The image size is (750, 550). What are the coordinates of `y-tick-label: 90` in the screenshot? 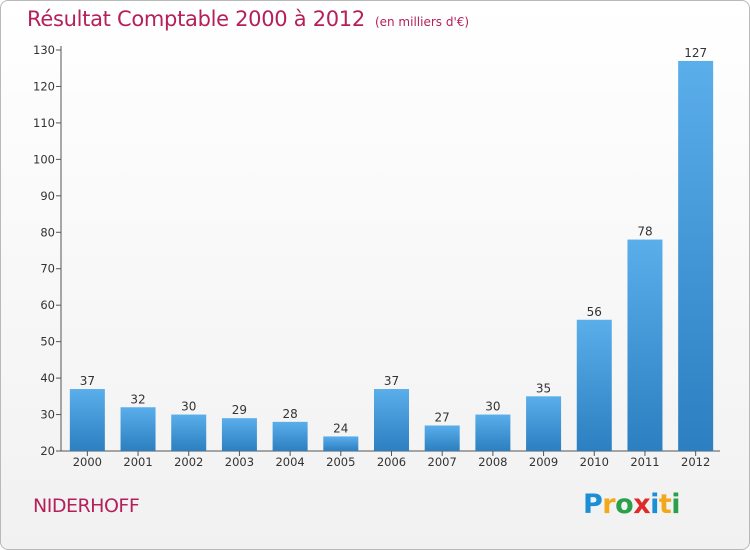 It's located at (47, 196).